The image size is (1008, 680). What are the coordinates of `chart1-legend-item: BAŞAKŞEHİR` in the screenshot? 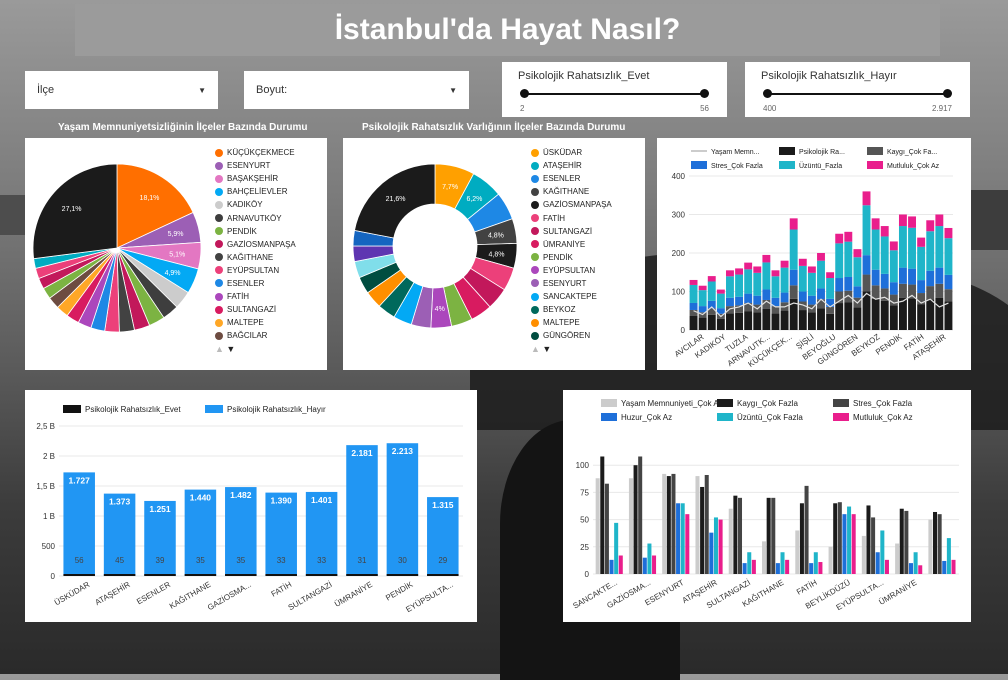 It's located at (255, 178).